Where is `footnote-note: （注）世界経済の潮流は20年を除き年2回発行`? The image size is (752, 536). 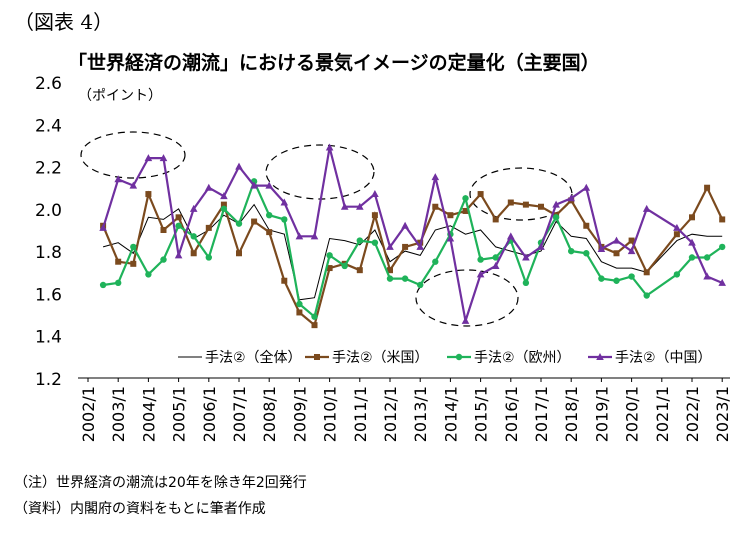
footnote-note: （注）世界経済の潮流は20年を除き年2回発行 is located at coordinates (160, 483).